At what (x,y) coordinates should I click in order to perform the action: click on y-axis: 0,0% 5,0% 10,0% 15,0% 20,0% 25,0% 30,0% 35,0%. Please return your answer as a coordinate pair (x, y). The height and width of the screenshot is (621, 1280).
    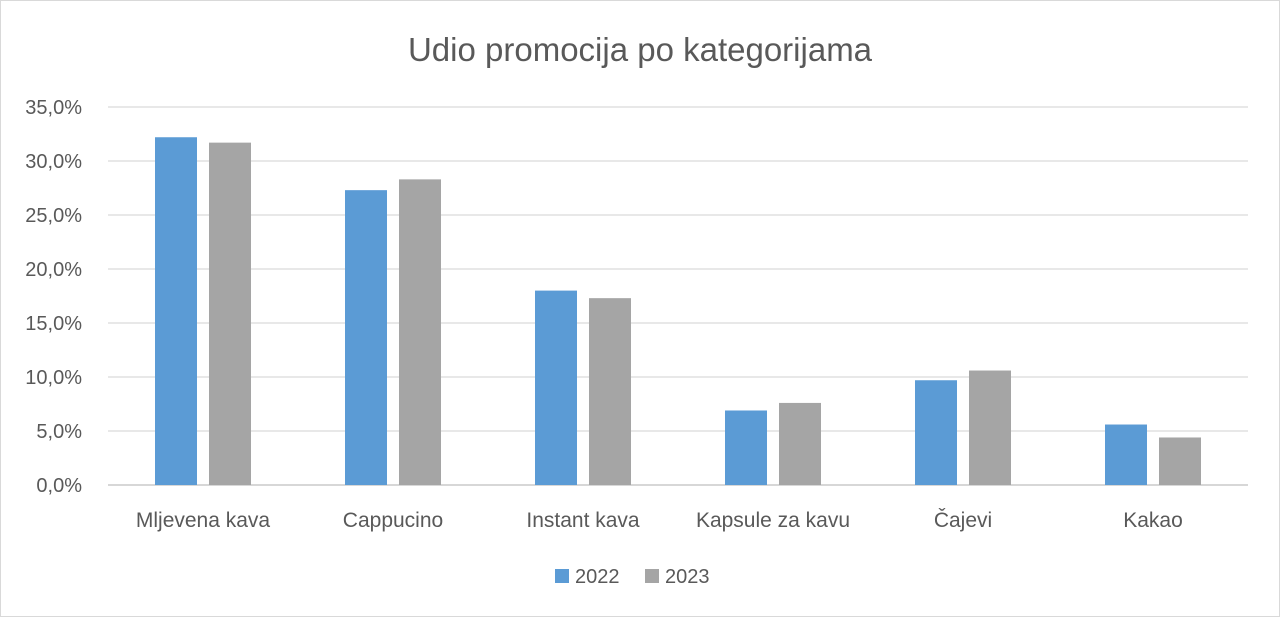
    Looking at the image, I should click on (53, 297).